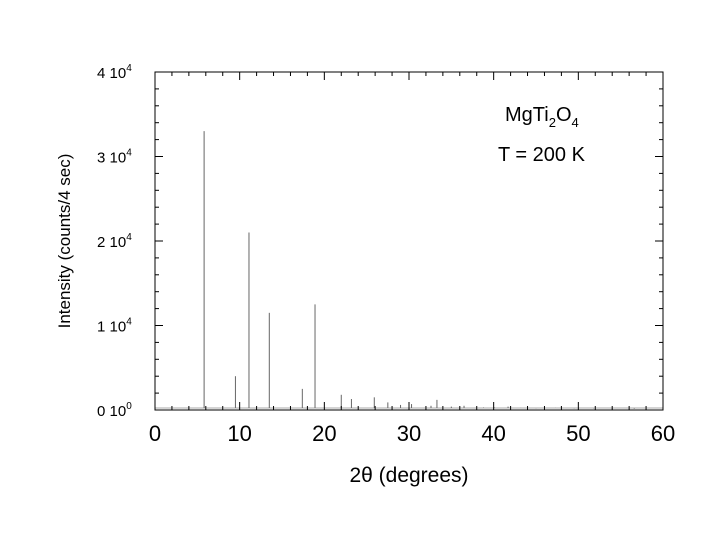  I want to click on x-tick-label: 20, so click(324, 433).